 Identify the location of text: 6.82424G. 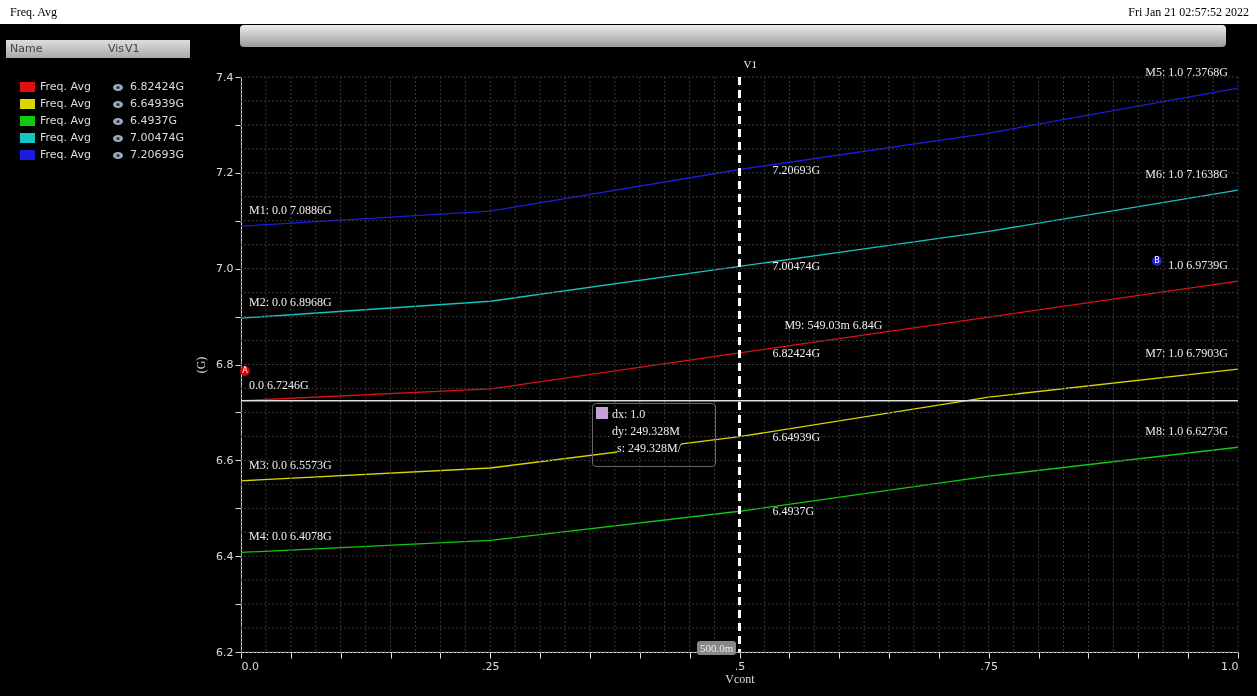
(157, 86).